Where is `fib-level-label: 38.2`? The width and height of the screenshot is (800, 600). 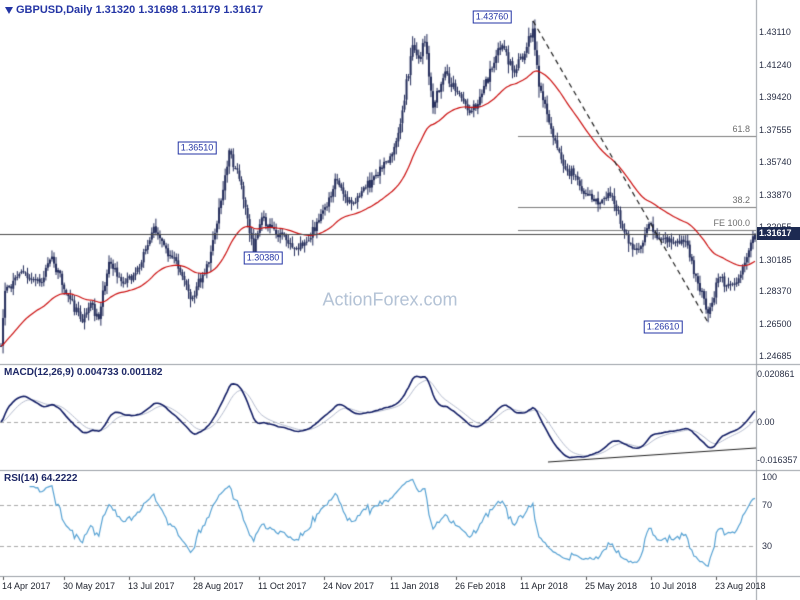 fib-level-label: 38.2 is located at coordinates (741, 200).